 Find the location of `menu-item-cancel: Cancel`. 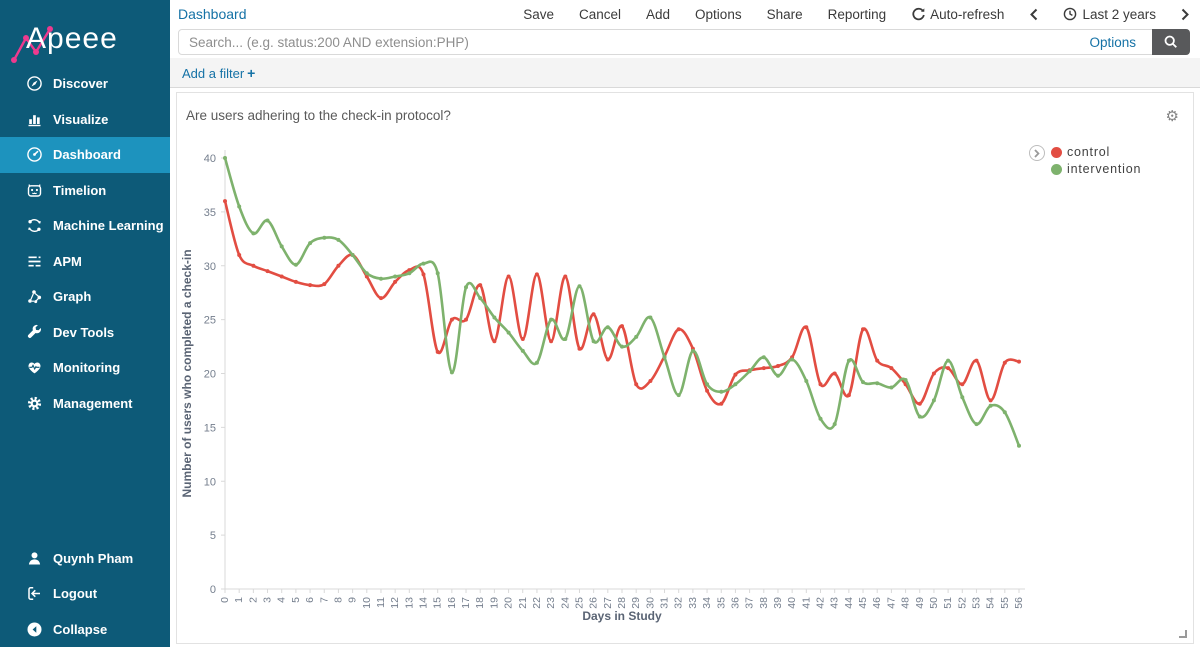

menu-item-cancel: Cancel is located at coordinates (600, 14).